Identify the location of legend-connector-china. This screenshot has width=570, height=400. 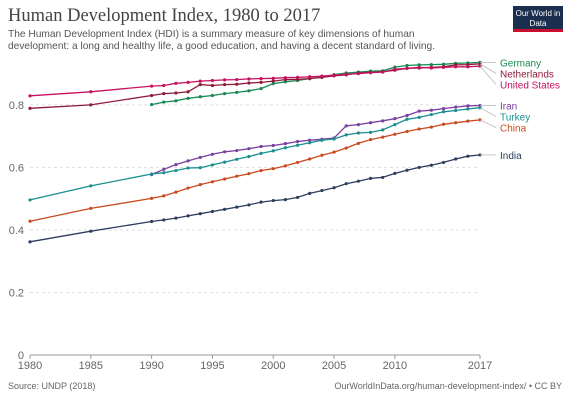
(488, 123).